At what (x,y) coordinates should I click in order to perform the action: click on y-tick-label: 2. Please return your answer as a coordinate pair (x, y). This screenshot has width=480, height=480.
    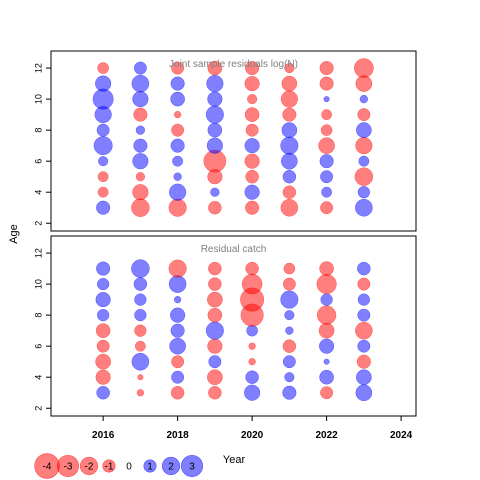
    Looking at the image, I should click on (38, 408).